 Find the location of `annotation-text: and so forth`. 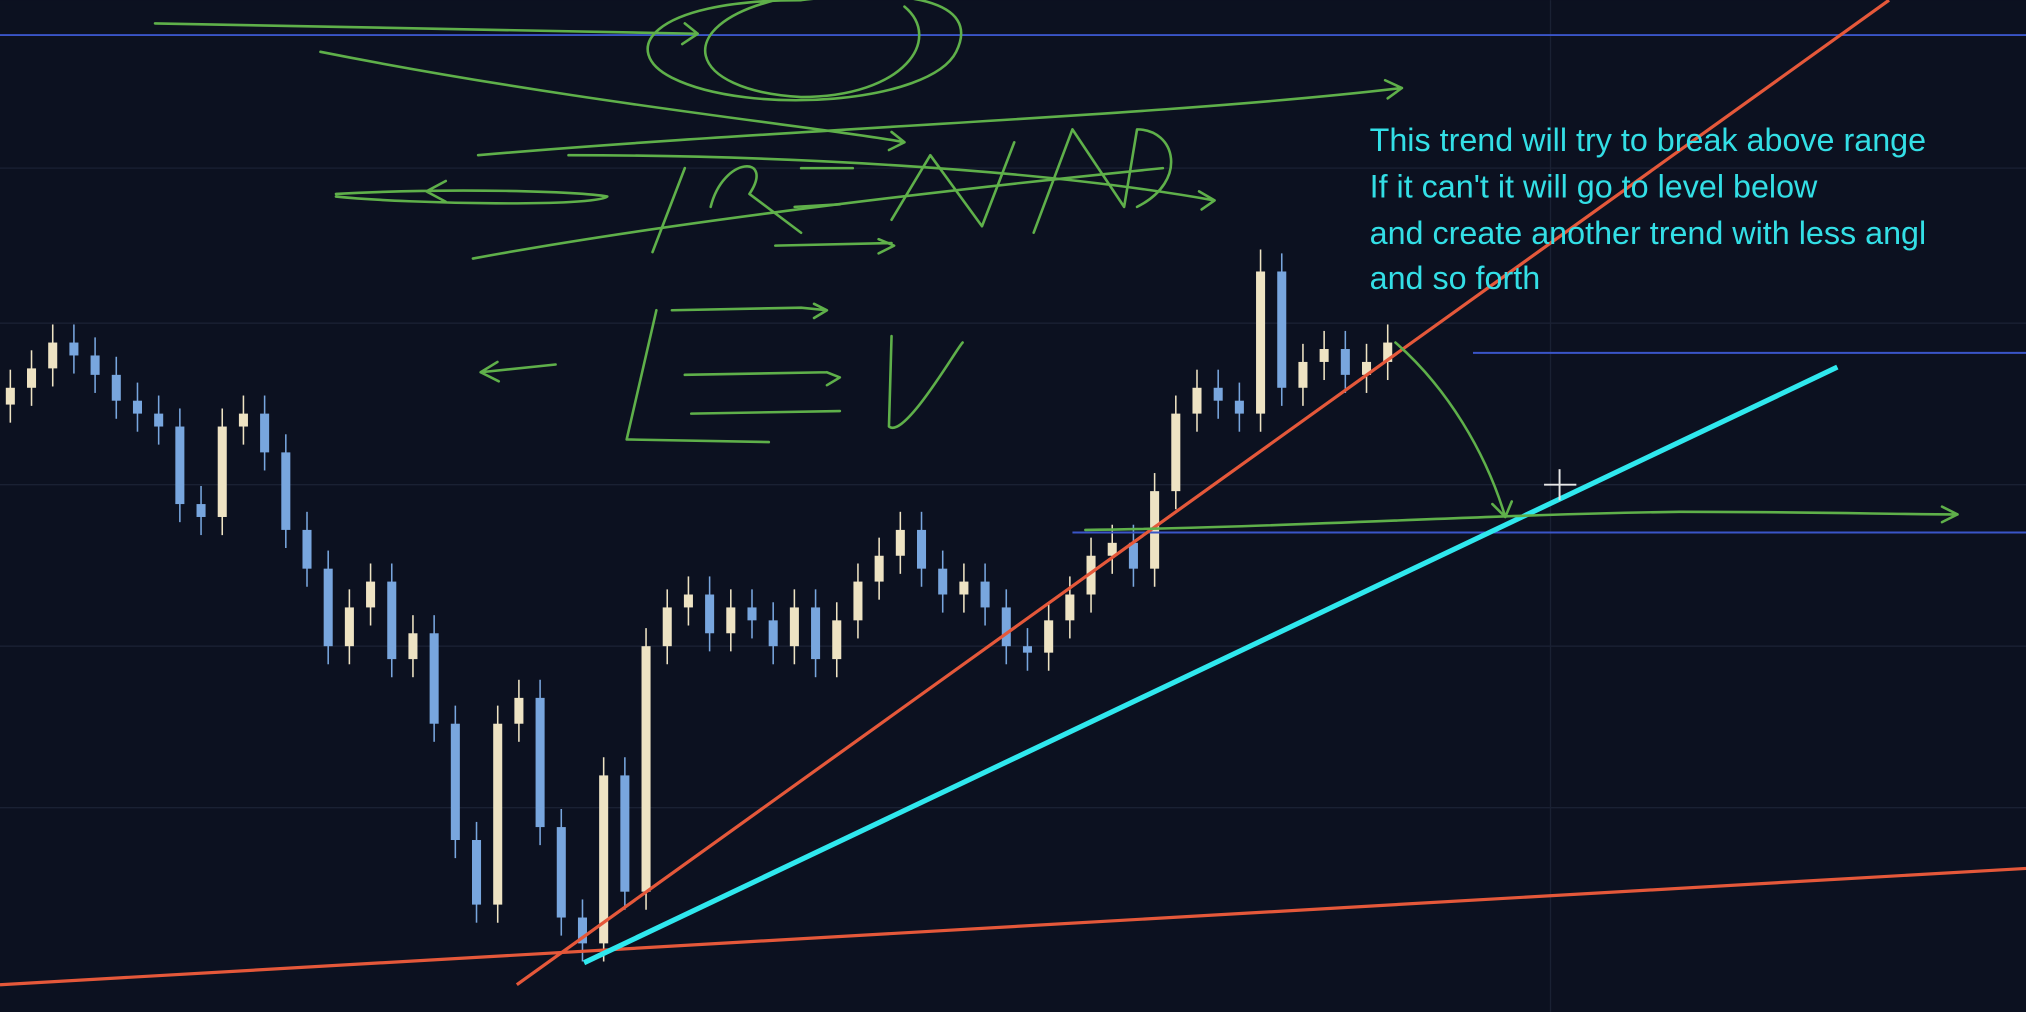

annotation-text: and so forth is located at coordinates (1455, 278).